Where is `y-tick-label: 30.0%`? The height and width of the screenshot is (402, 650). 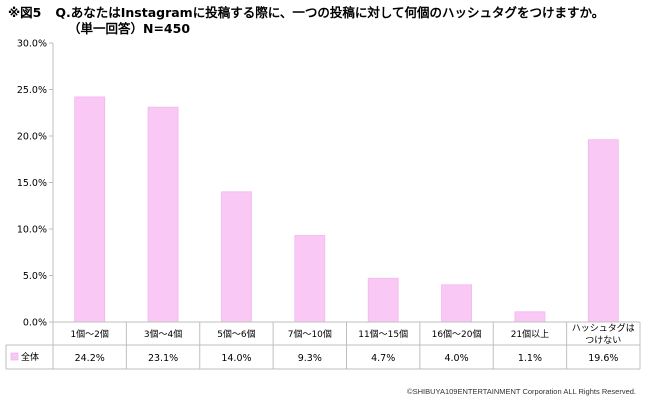 y-tick-label: 30.0% is located at coordinates (32, 44).